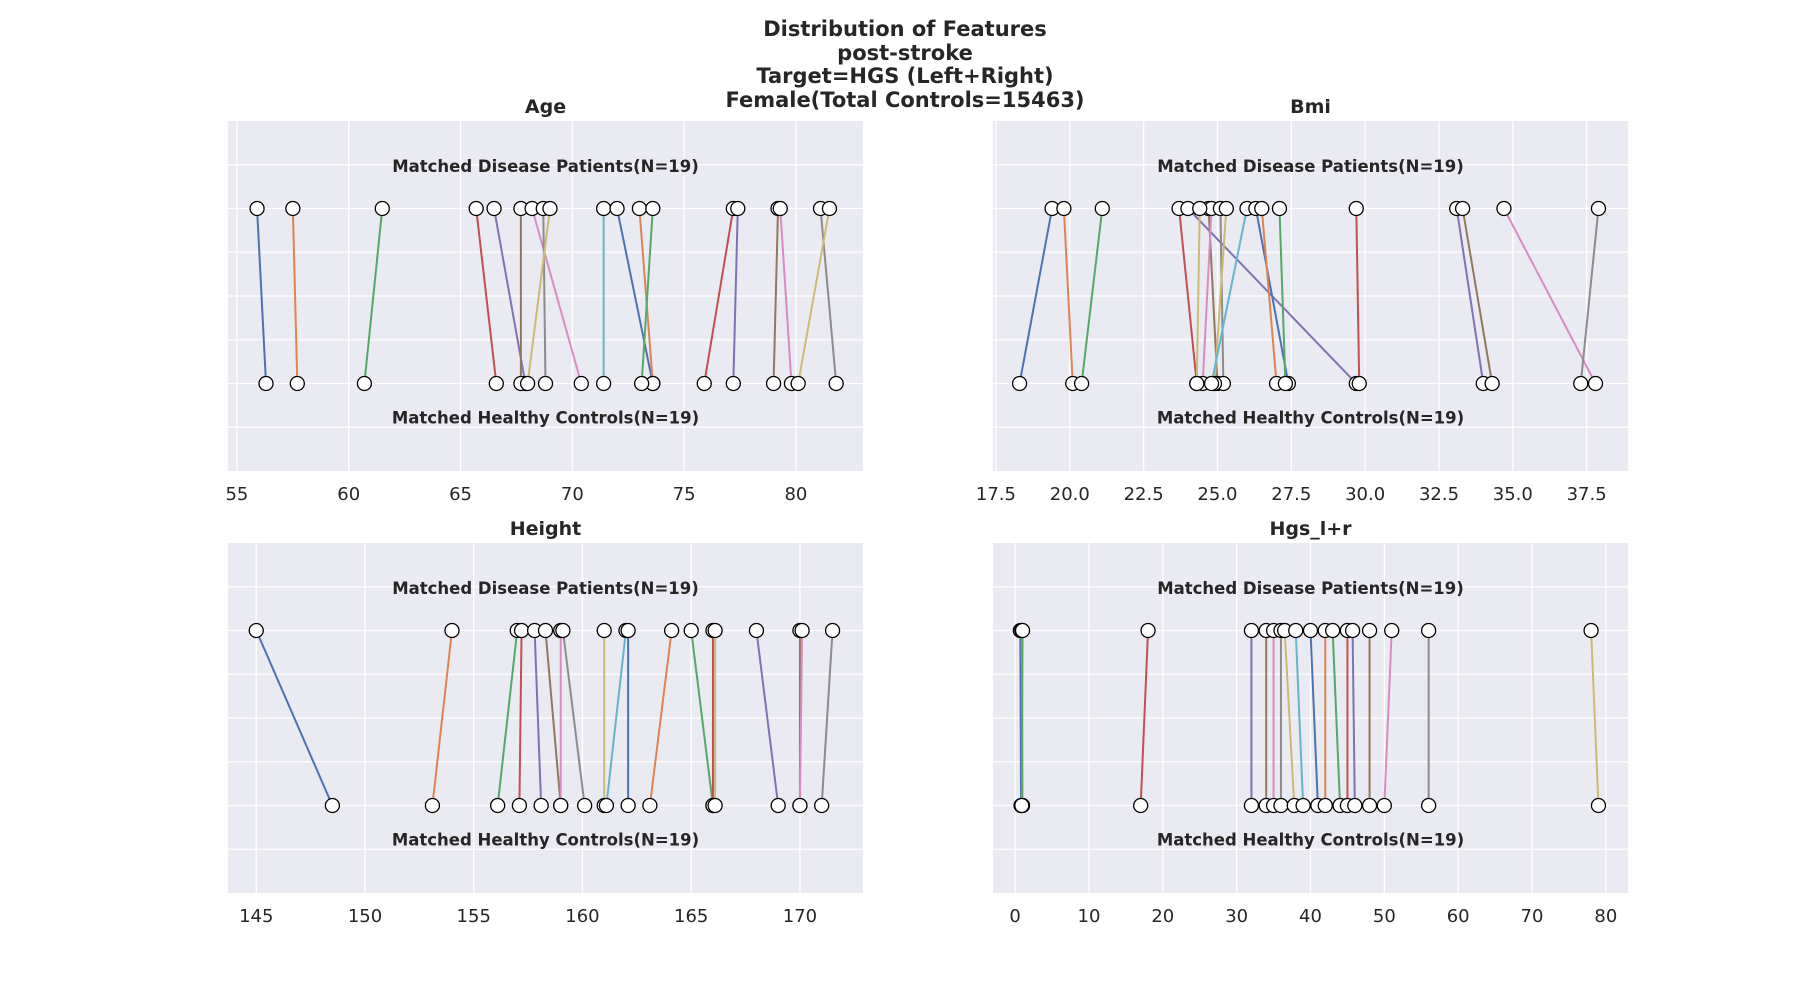  What do you see at coordinates (545, 588) in the screenshot?
I see `patients-group-label: Matched Disease Patients(N=19)` at bounding box center [545, 588].